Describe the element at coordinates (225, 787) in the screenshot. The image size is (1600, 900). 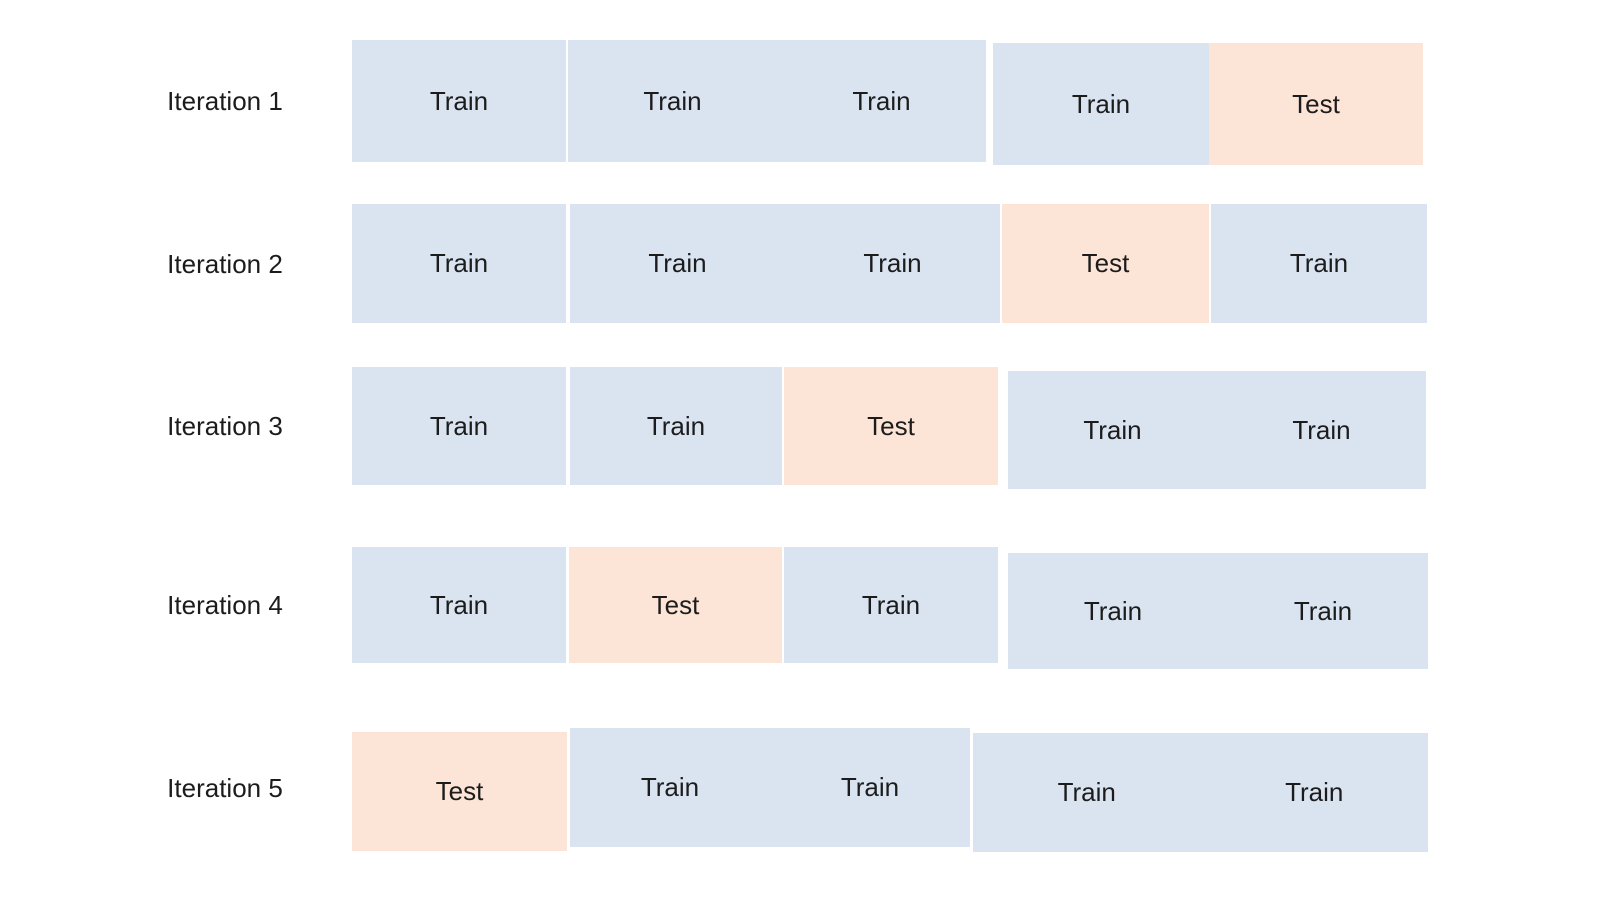
I see `iteration-label: Iteration 5` at that location.